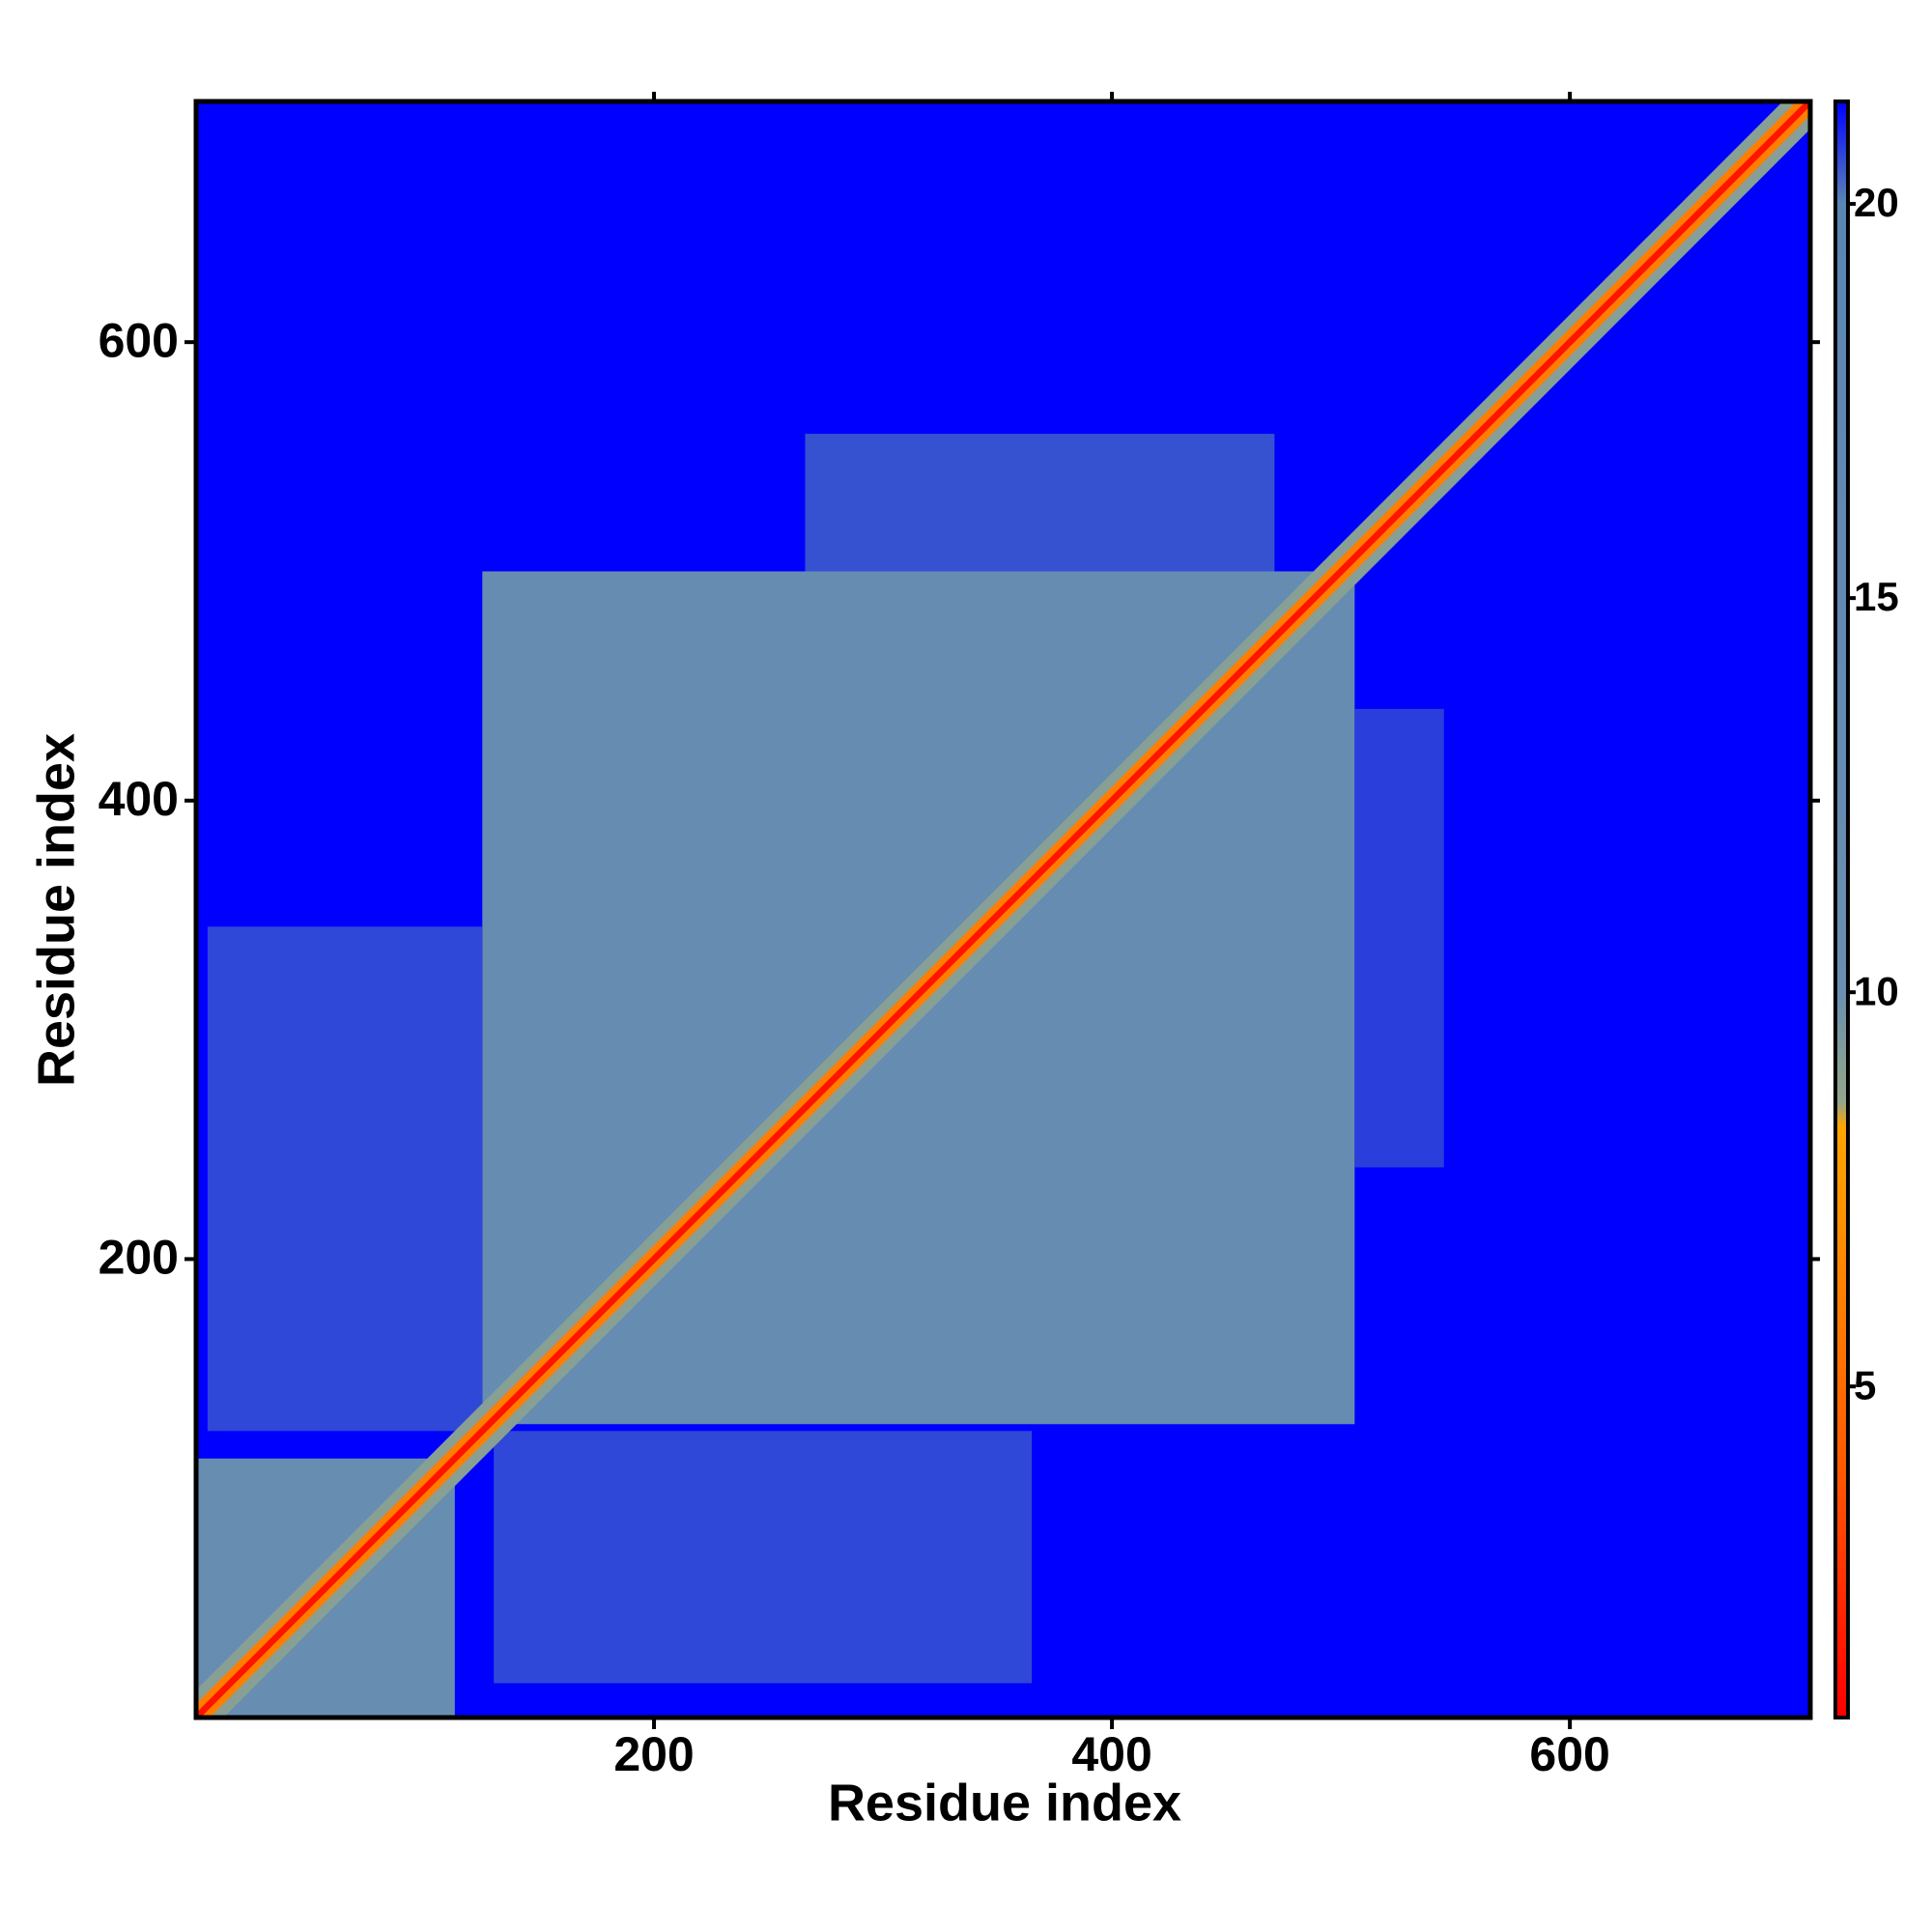 Image resolution: width=1932 pixels, height=1932 pixels. What do you see at coordinates (1876, 990) in the screenshot?
I see `colorbar-tick-label: 10` at bounding box center [1876, 990].